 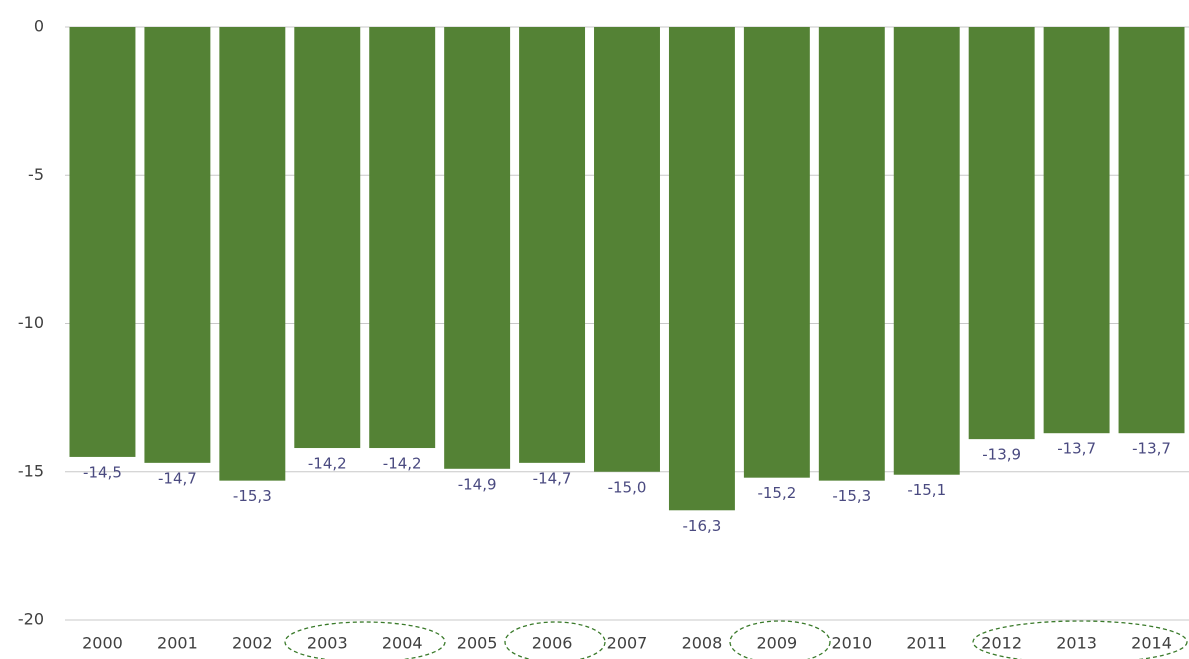 What do you see at coordinates (702, 526) in the screenshot?
I see `value-label: -16,3` at bounding box center [702, 526].